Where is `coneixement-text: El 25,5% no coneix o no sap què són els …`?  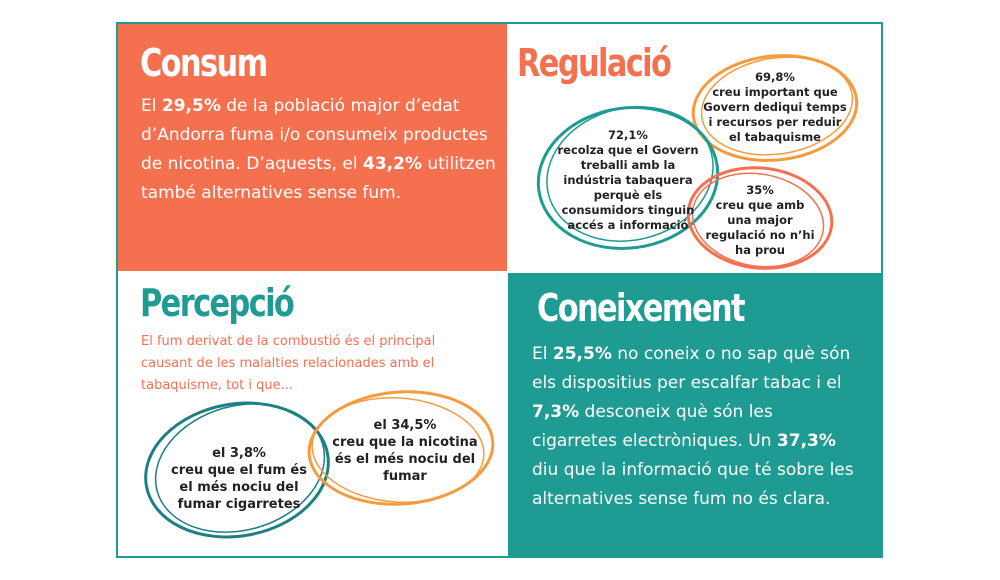
coneixement-text: El 25,5% no coneix o no sap què són els … is located at coordinates (693, 426).